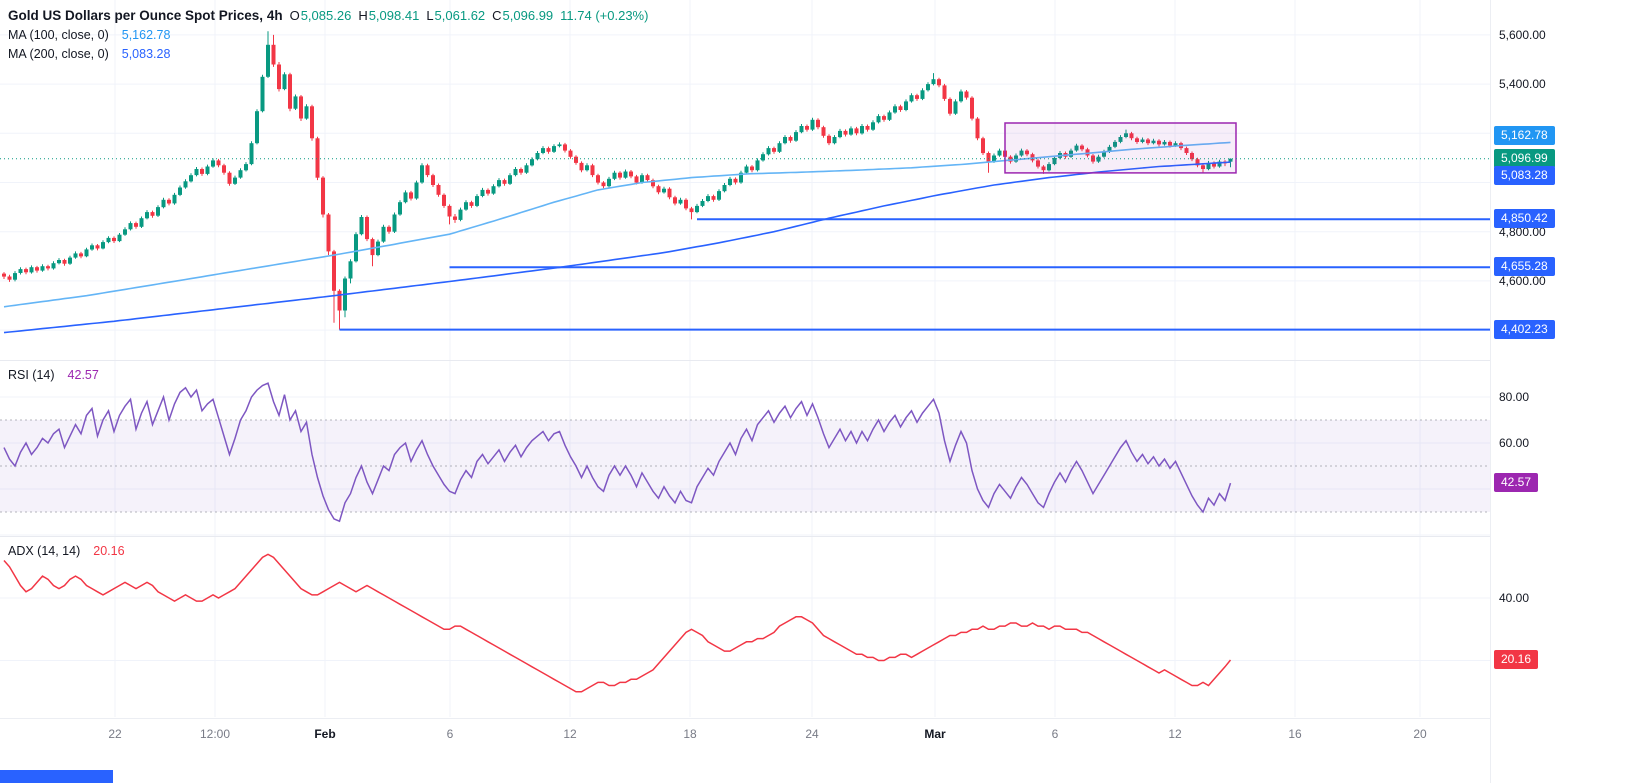 This screenshot has height=783, width=1632. I want to click on adx-axis-label: 40.00, so click(1514, 598).